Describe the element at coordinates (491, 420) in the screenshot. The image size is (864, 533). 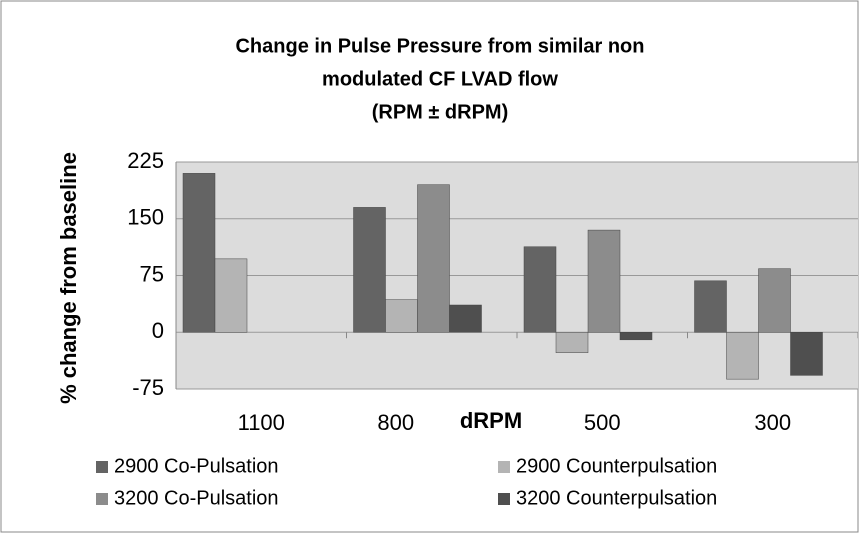
I see `x-axis-label: dRPM` at that location.